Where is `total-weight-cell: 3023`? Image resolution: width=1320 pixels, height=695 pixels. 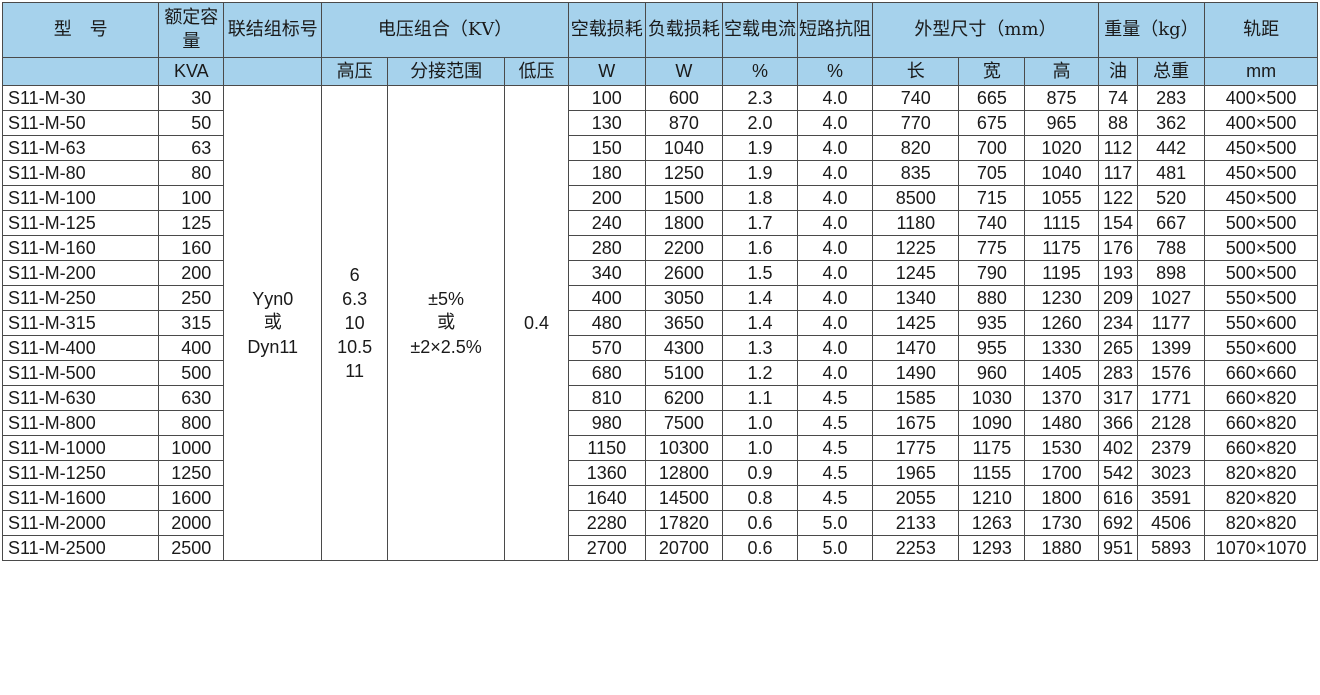 total-weight-cell: 3023 is located at coordinates (1171, 473).